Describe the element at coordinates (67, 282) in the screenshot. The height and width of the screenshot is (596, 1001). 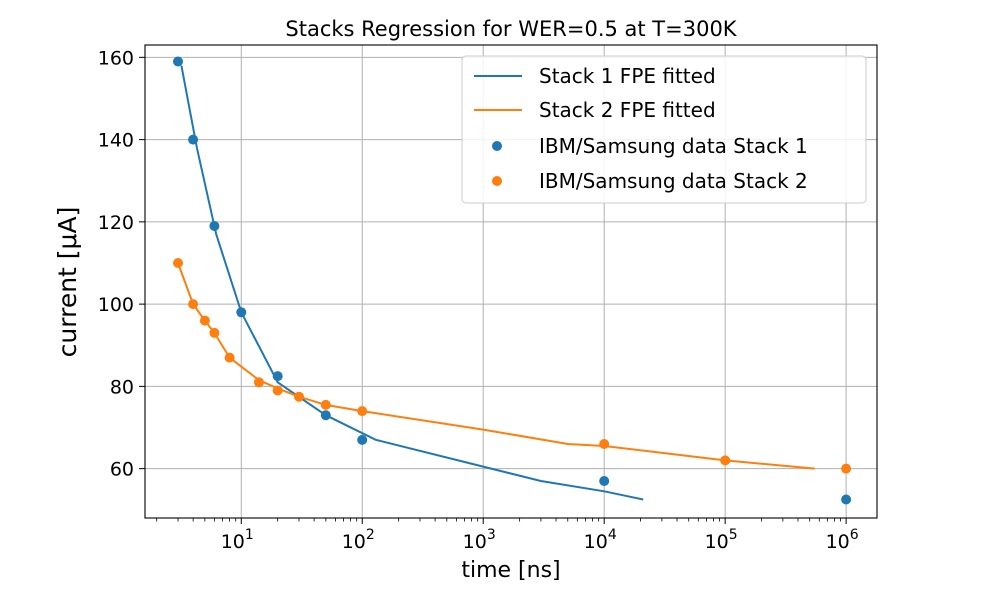
I see `y-axis-label: current [μA]` at that location.